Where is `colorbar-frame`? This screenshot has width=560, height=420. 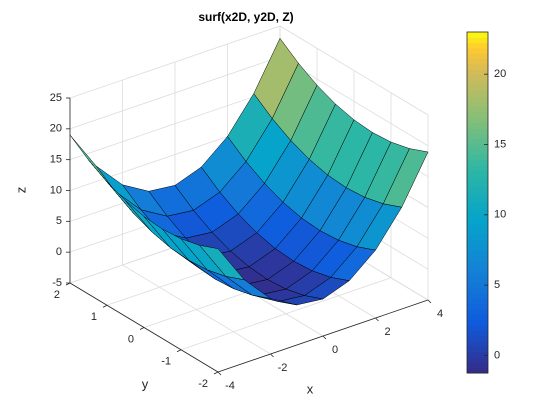 colorbar-frame is located at coordinates (477, 202).